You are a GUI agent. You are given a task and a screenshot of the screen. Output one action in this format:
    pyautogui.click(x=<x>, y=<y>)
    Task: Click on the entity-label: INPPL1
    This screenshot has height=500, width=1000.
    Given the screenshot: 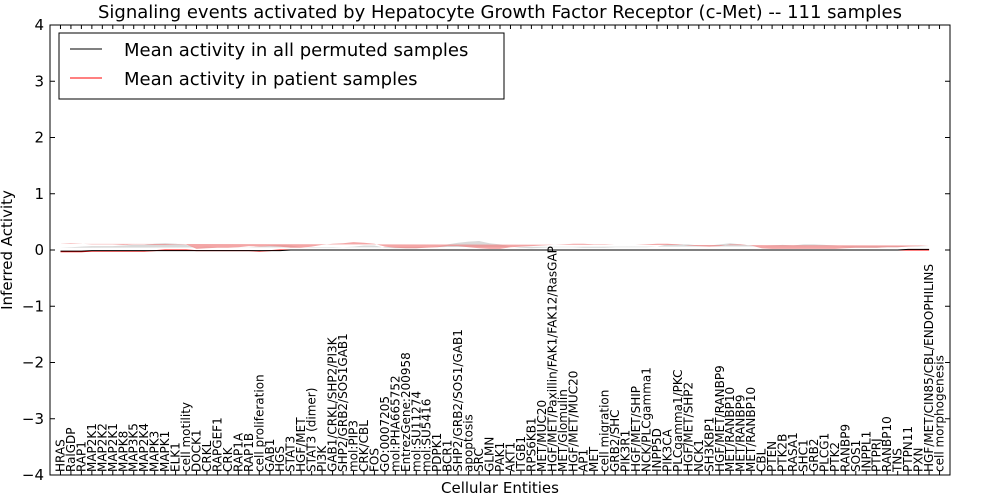 What is the action you would take?
    pyautogui.click(x=866, y=451)
    